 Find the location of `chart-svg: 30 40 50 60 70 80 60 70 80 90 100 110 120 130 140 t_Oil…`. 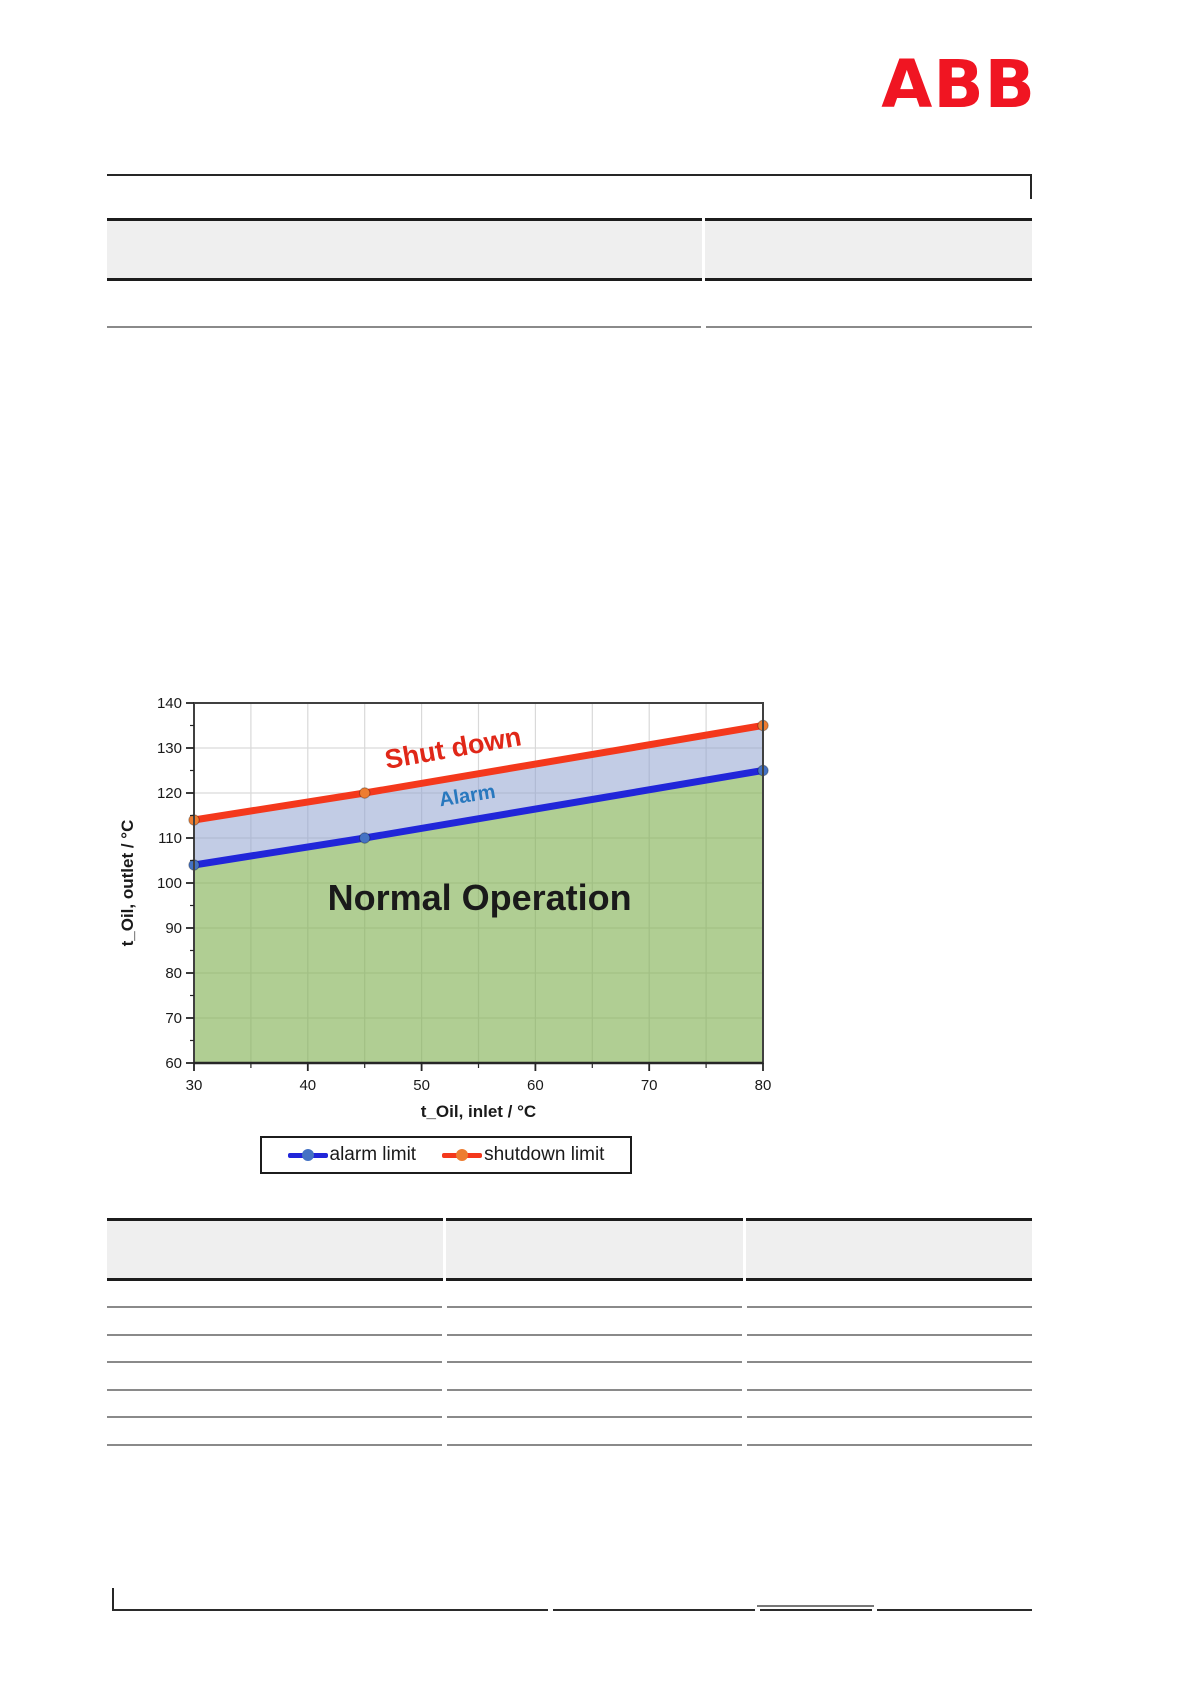

chart-svg: 30 40 50 60 70 80 60 70 80 90 100 110 120 130 140 t_Oil… is located at coordinates (445, 908).